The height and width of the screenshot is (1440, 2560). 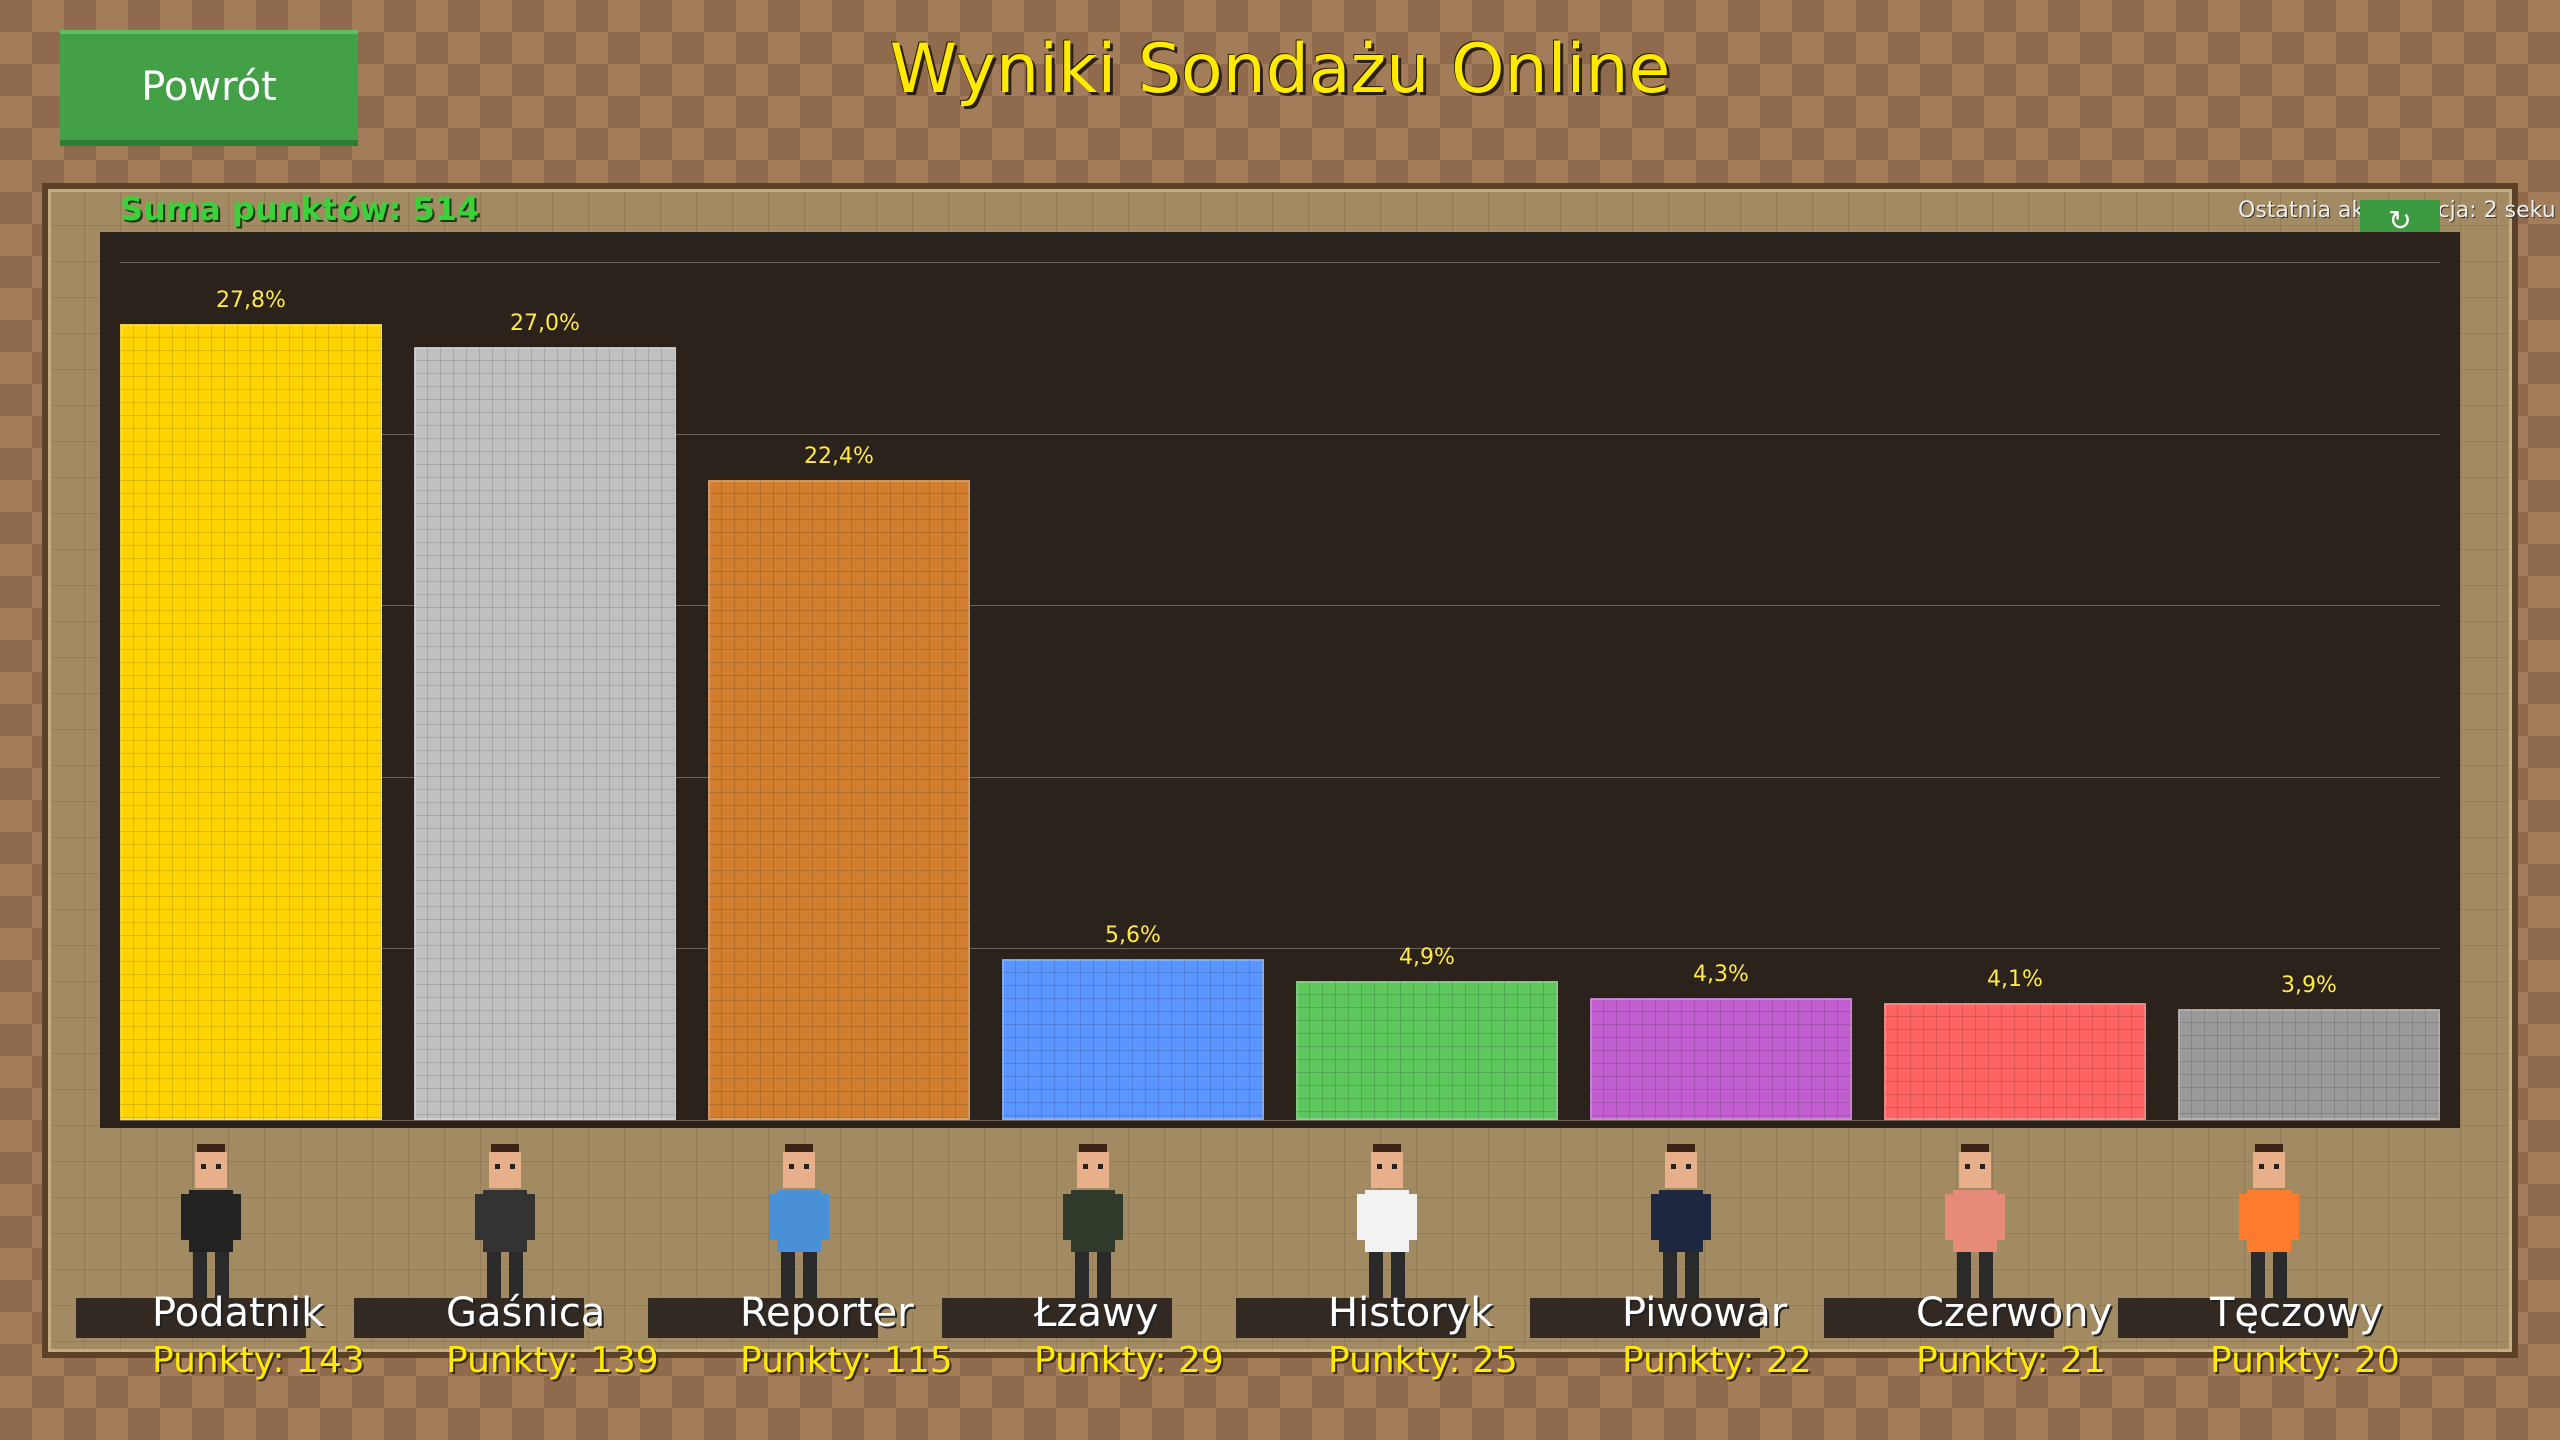 What do you see at coordinates (1721, 974) in the screenshot?
I see `bar-percent-label: 4,3%` at bounding box center [1721, 974].